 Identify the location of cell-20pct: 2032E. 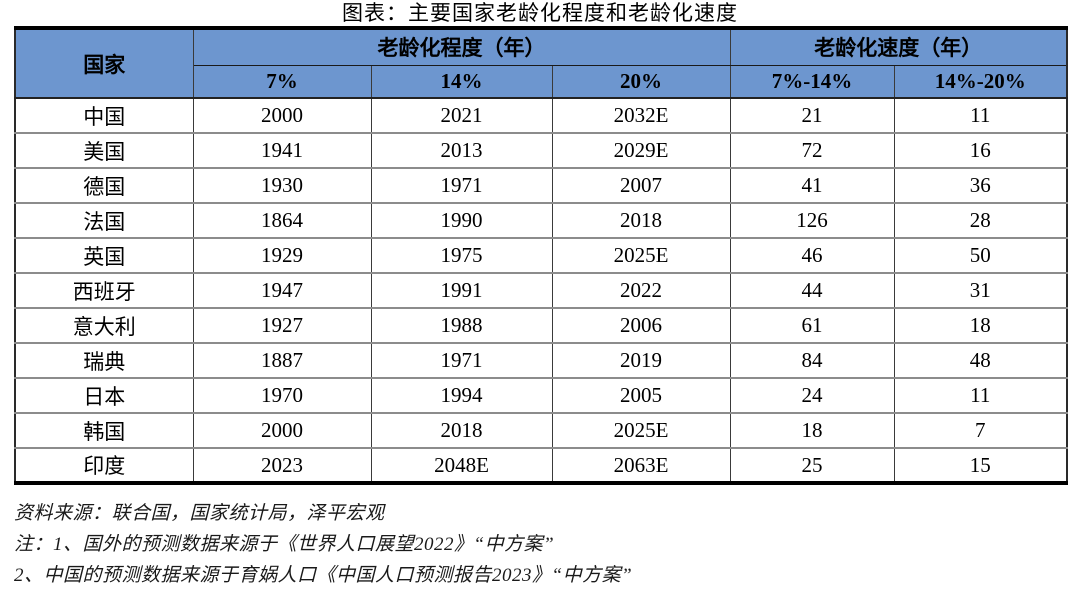
(641, 115).